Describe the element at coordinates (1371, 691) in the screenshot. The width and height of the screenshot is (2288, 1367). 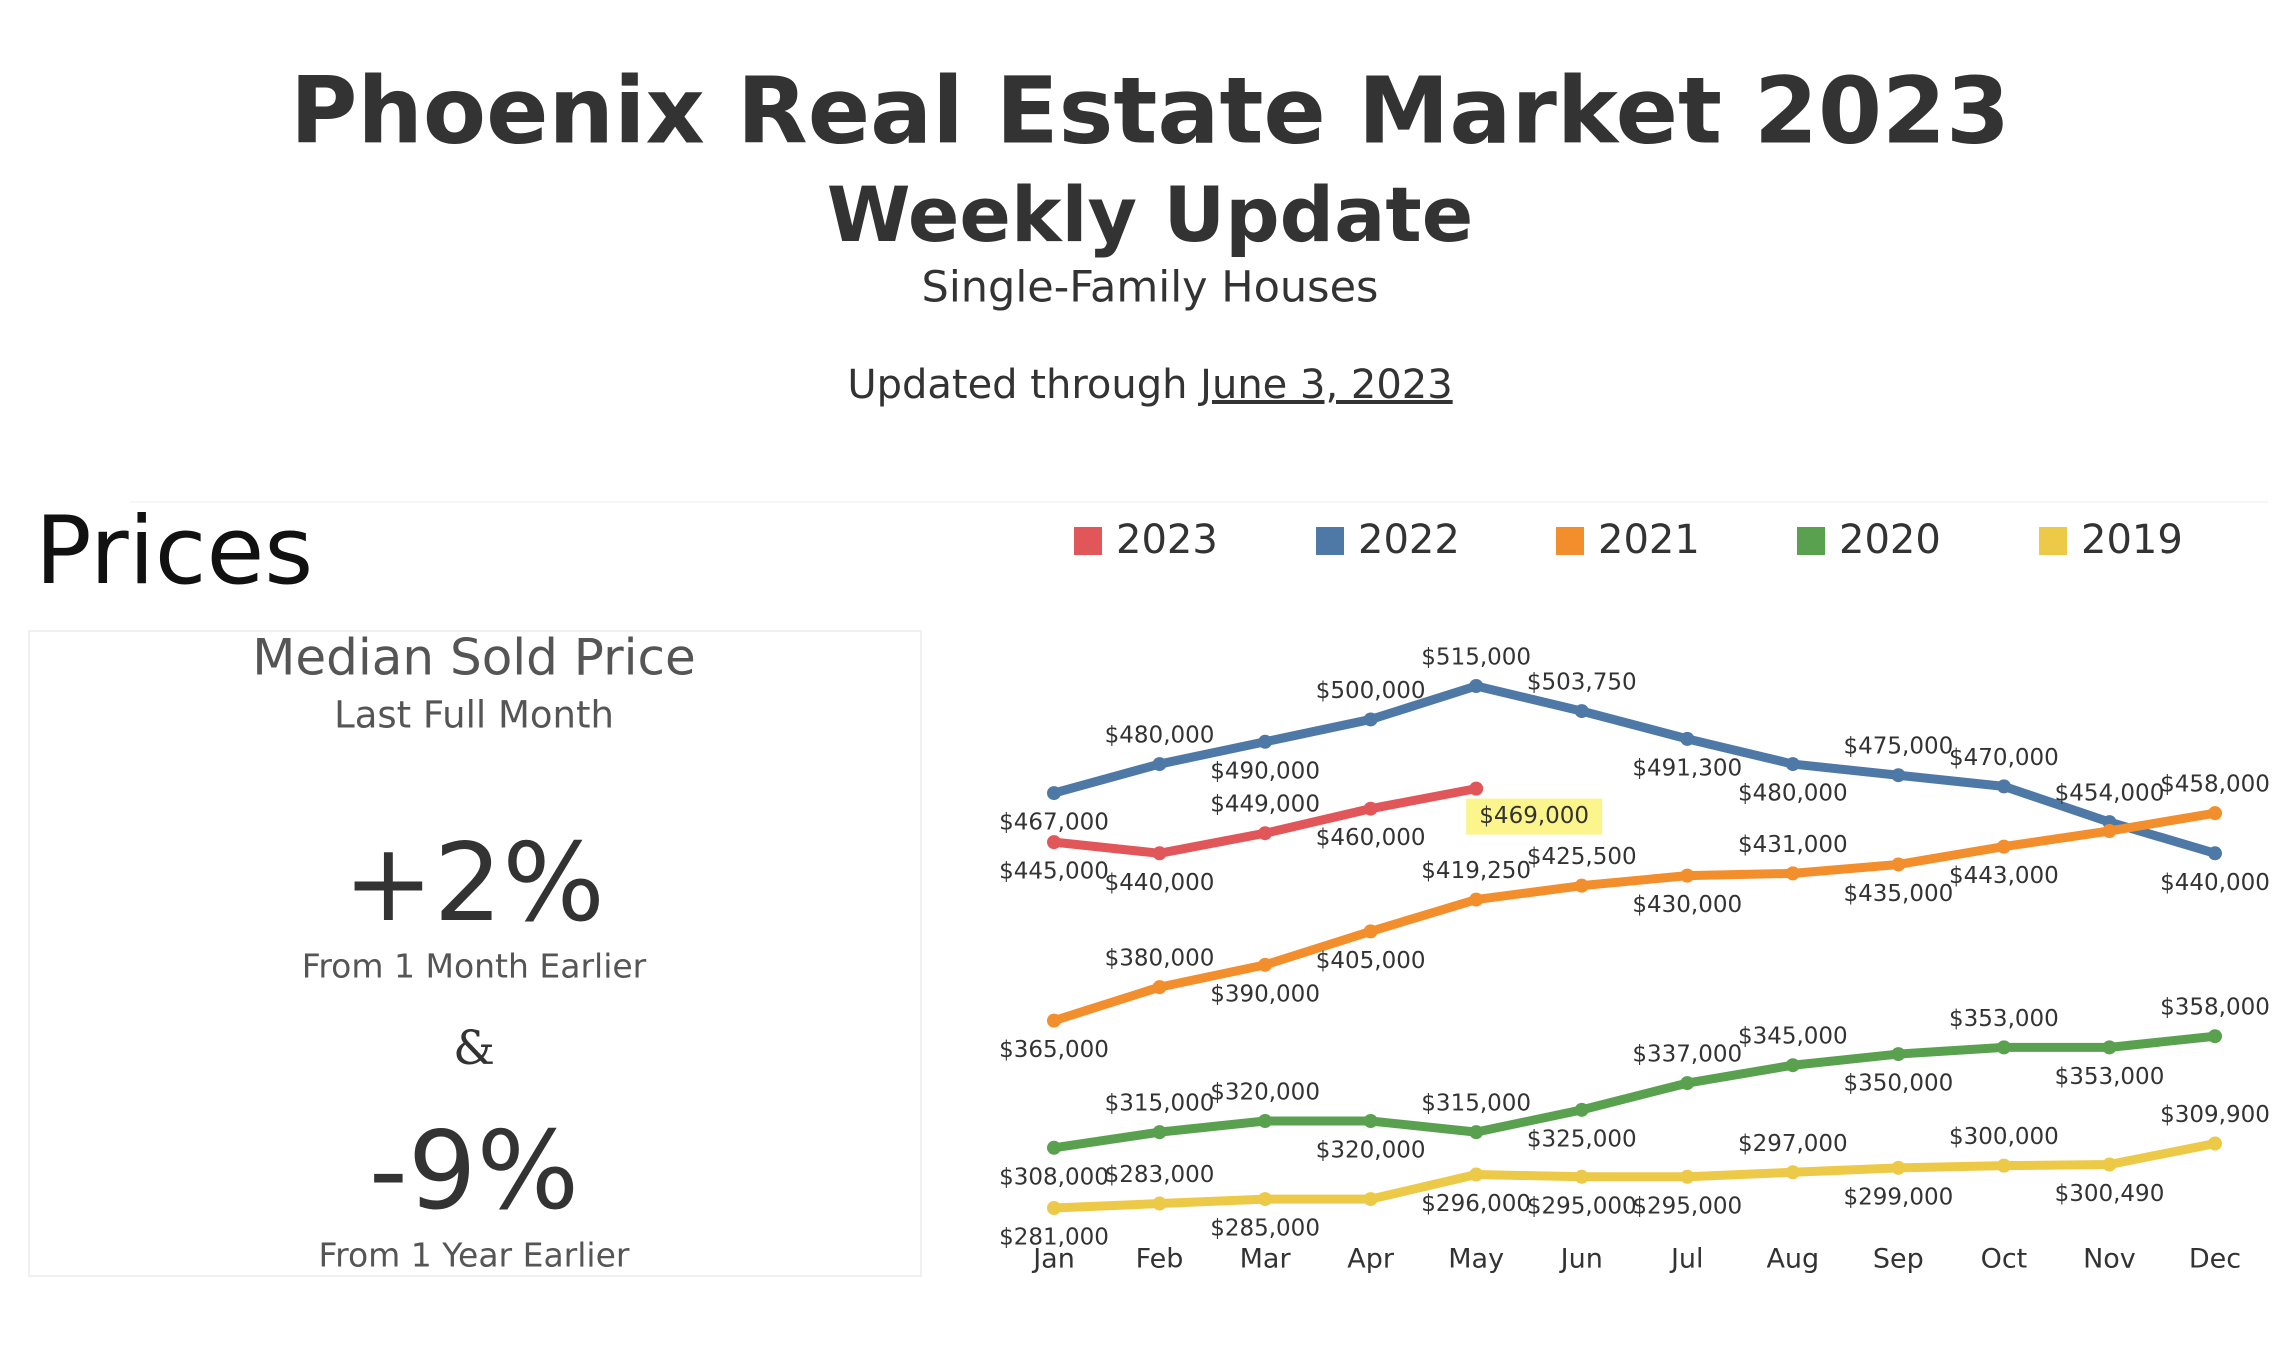
I see `data-label: $500,000` at that location.